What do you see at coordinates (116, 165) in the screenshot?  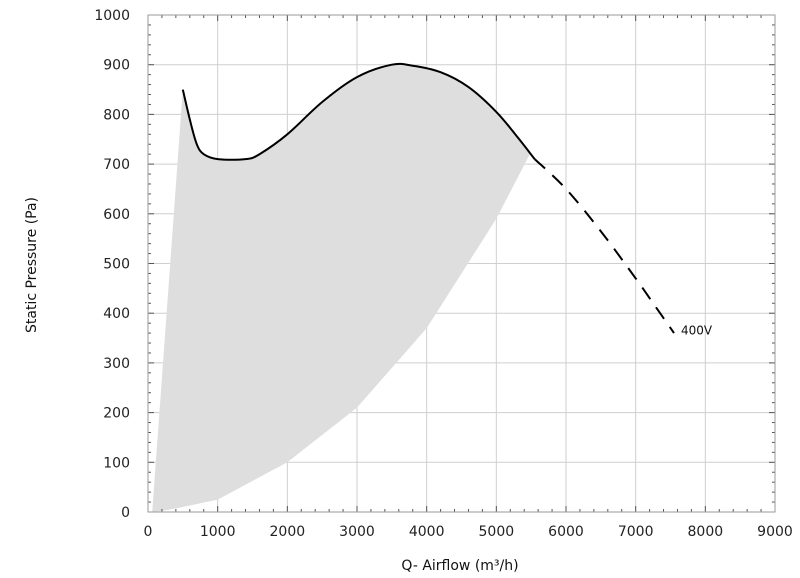 I see `y-tick-label: 700` at bounding box center [116, 165].